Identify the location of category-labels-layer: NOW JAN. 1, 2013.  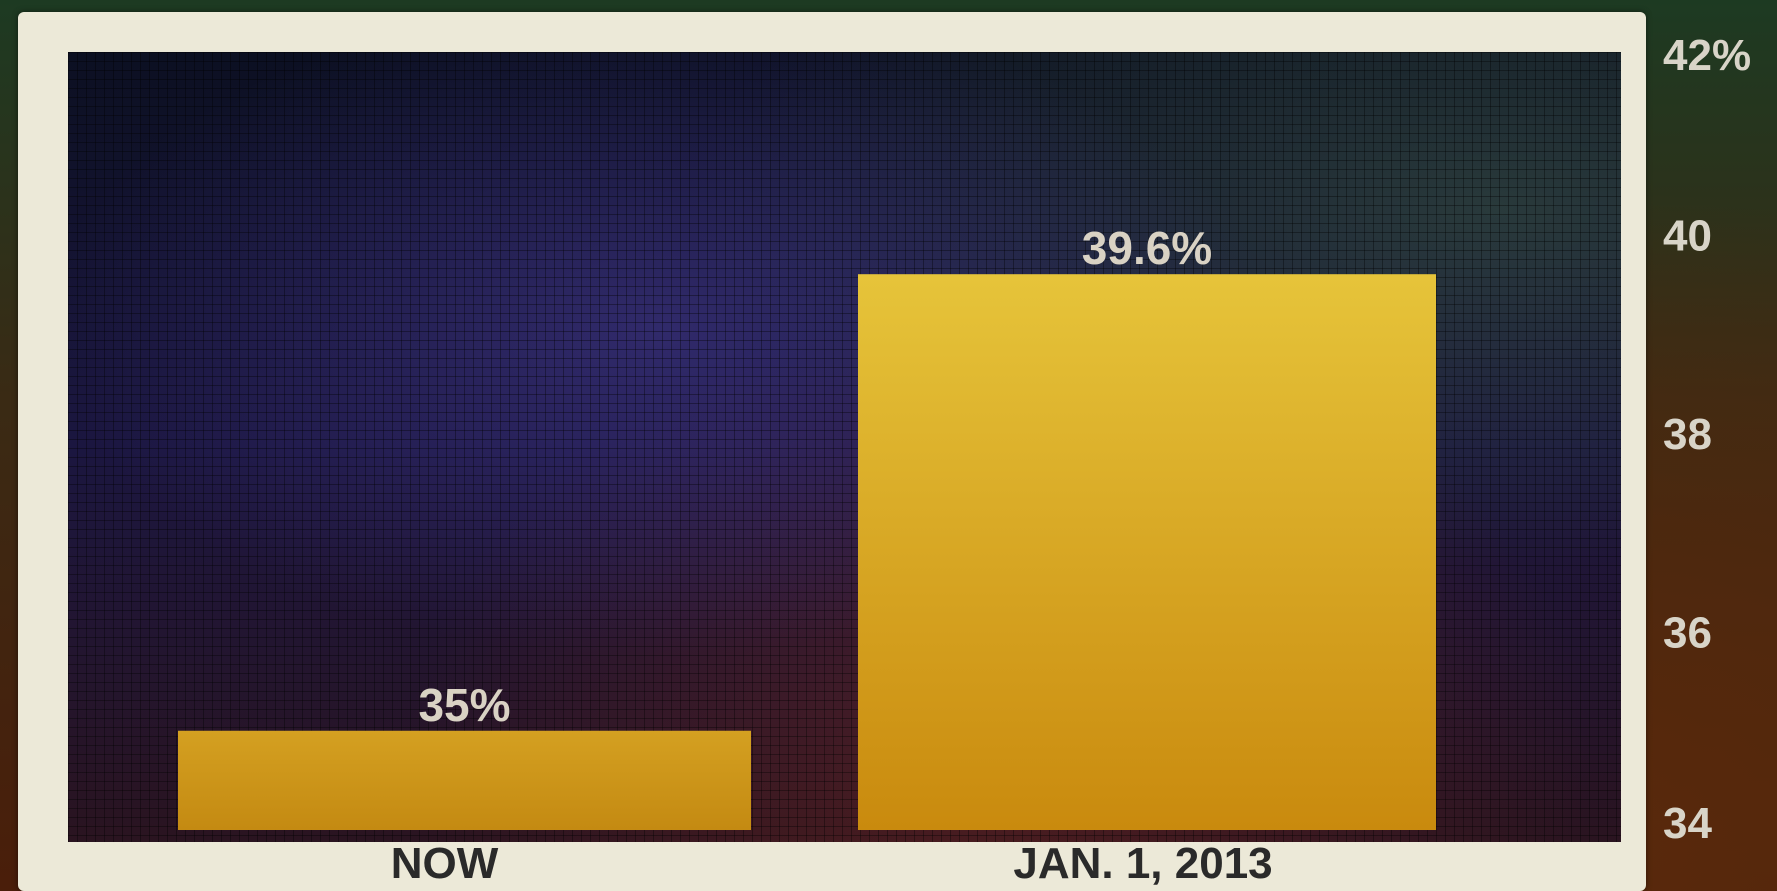
(832, 863).